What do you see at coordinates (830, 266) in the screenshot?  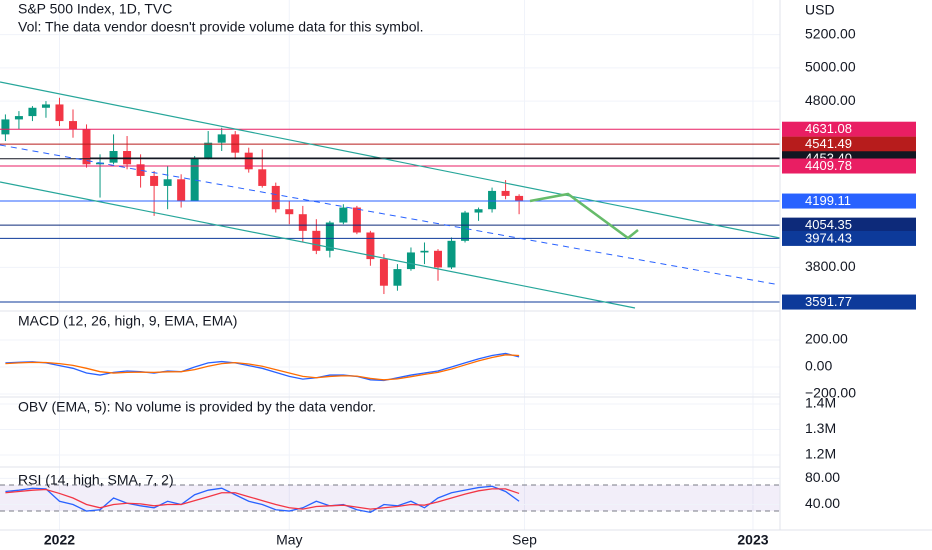 I see `y-tick-label: 3800.00` at bounding box center [830, 266].